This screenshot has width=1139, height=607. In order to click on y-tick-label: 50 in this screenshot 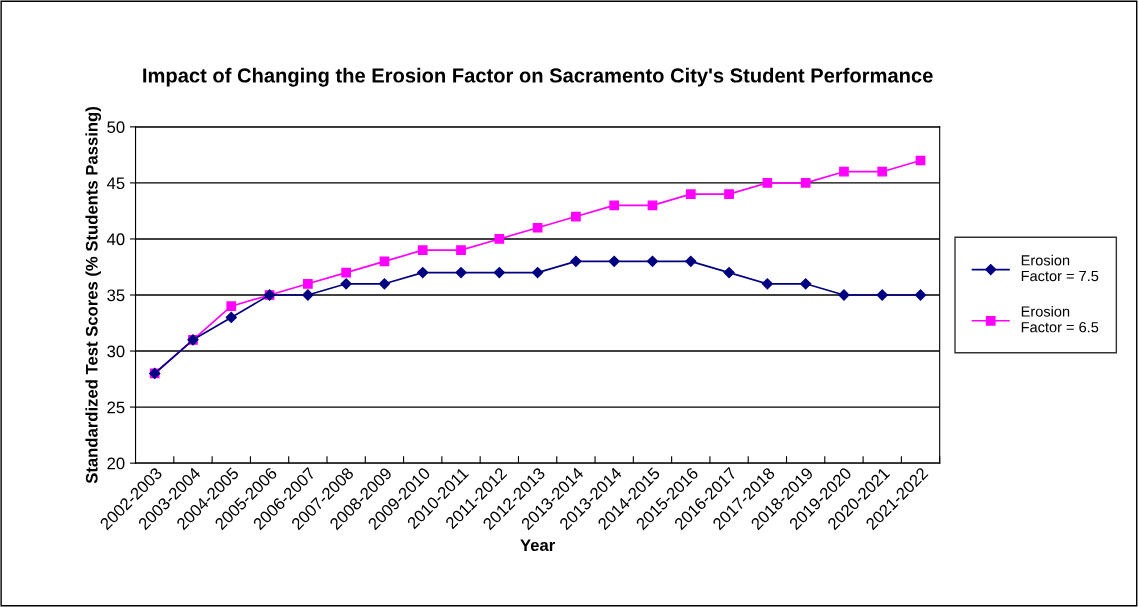, I will do `click(116, 127)`.